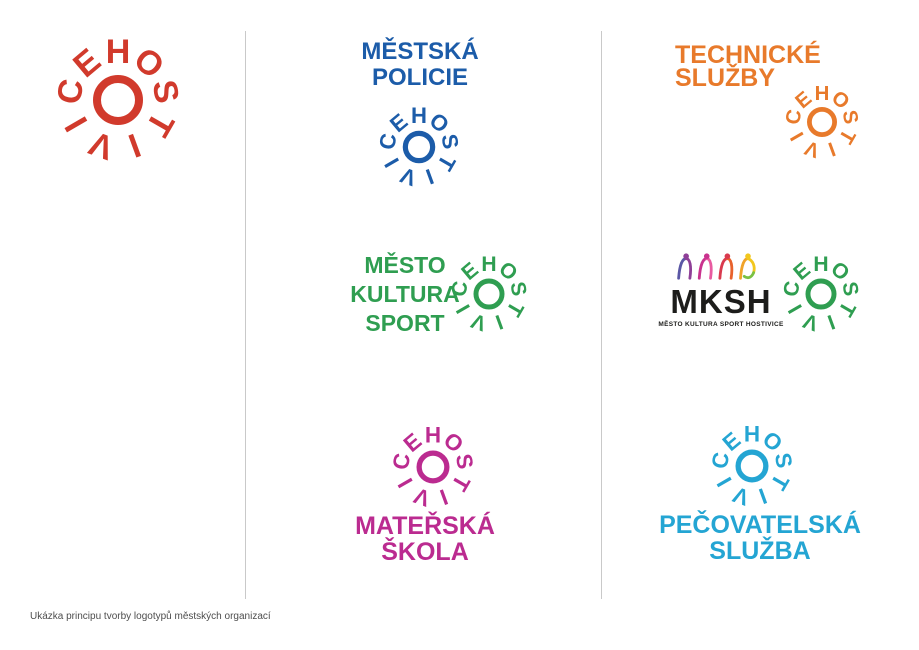 This screenshot has height=650, width=919. Describe the element at coordinates (721, 301) in the screenshot. I see `mksh-title: MKSH` at that location.